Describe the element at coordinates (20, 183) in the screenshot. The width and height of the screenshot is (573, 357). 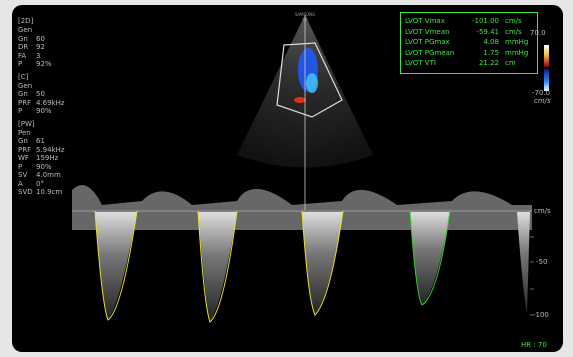
I see `setting-label: A` at that location.